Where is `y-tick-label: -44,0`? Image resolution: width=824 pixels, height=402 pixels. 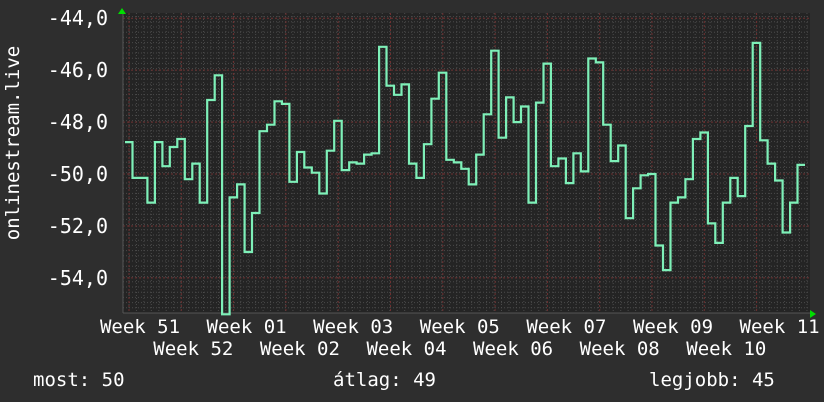
y-tick-label: -44,0 is located at coordinates (78, 18).